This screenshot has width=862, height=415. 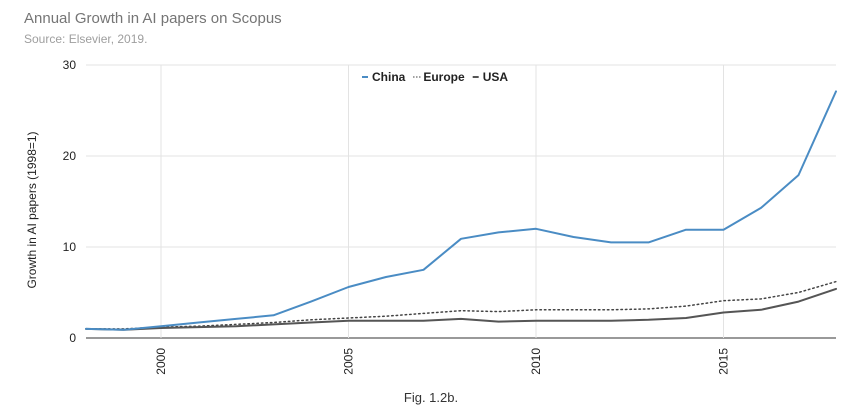 I want to click on legend-item-europe: Europe, so click(x=439, y=77).